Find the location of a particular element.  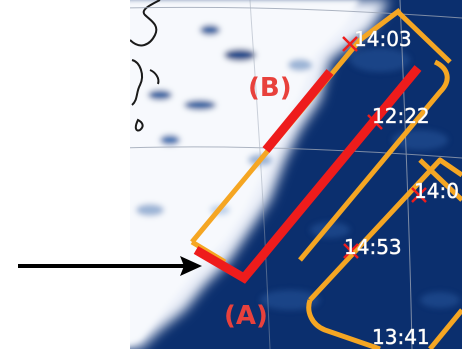

highlight-segment-b is located at coordinates (298, 111).